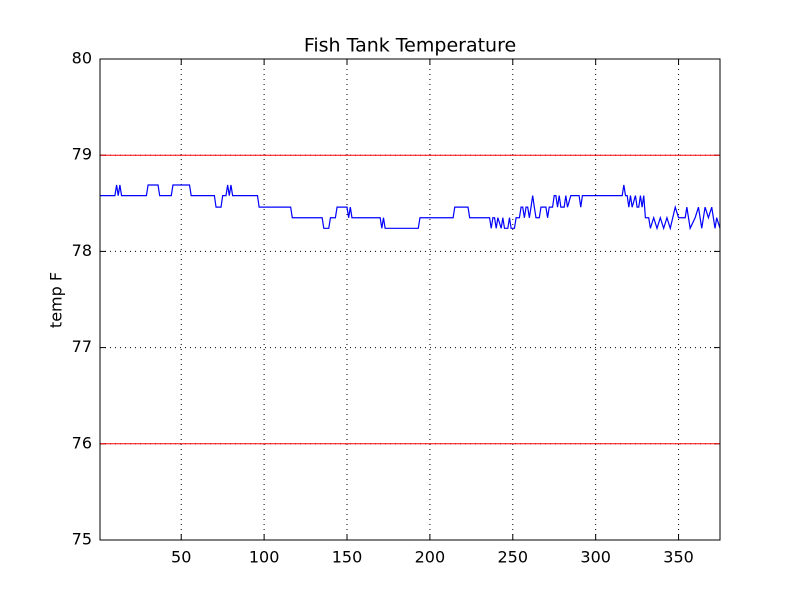 This screenshot has width=800, height=600. I want to click on x-tick-label: 350, so click(678, 557).